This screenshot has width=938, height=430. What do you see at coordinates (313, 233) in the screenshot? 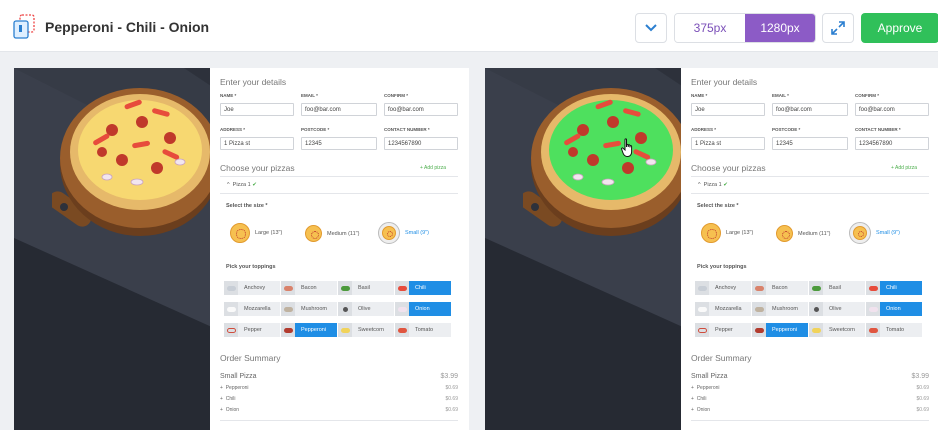
I see `medium-pizza-icon` at bounding box center [313, 233].